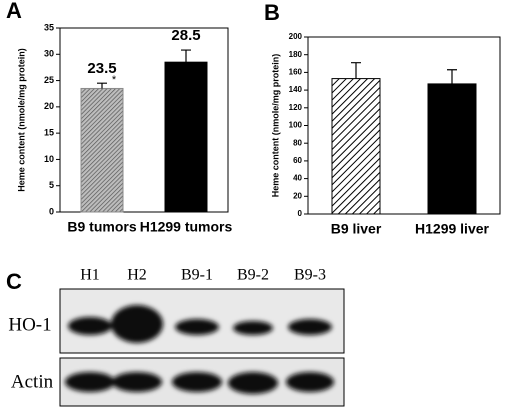  I want to click on lane-label: B9-3, so click(310, 275).